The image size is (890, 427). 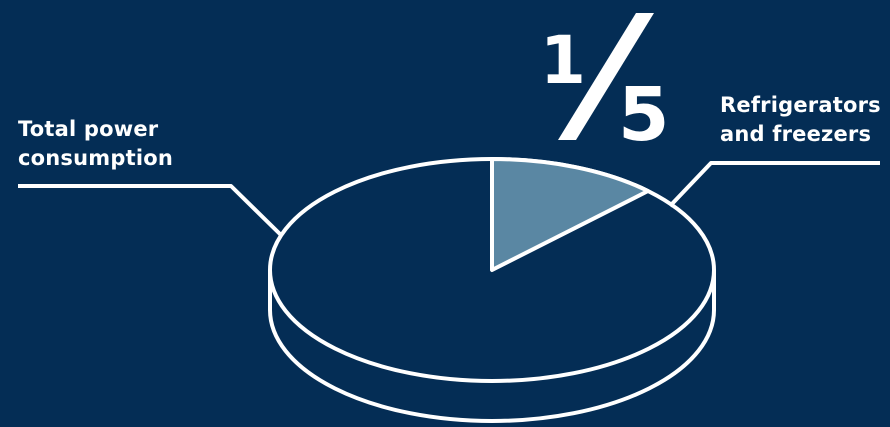 I want to click on fraction-slash, so click(x=606, y=76).